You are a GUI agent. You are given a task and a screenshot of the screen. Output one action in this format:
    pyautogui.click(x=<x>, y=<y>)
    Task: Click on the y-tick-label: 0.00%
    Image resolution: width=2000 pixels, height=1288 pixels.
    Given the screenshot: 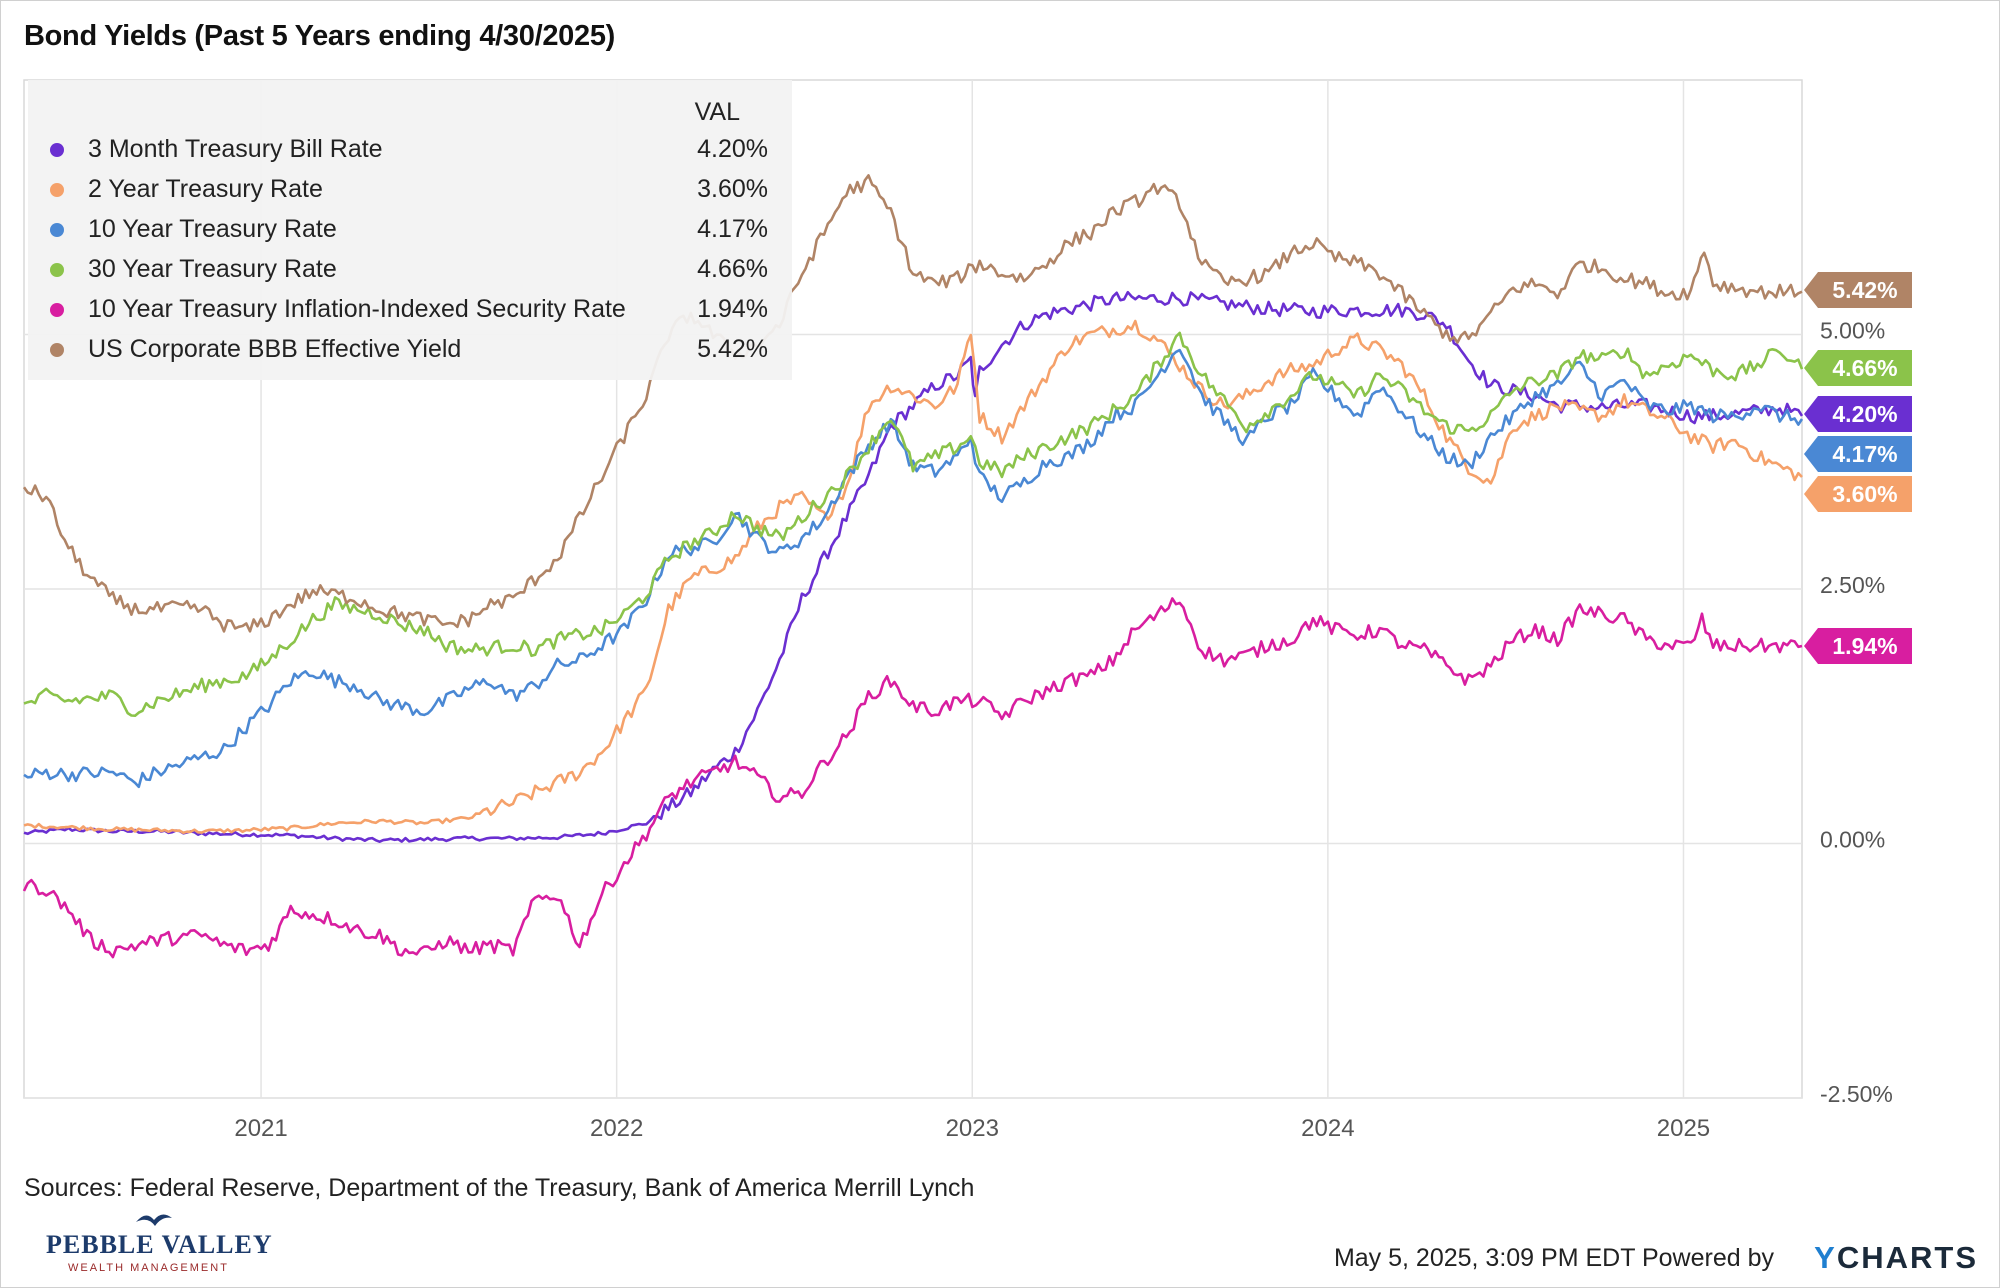 What is the action you would take?
    pyautogui.click(x=1852, y=840)
    